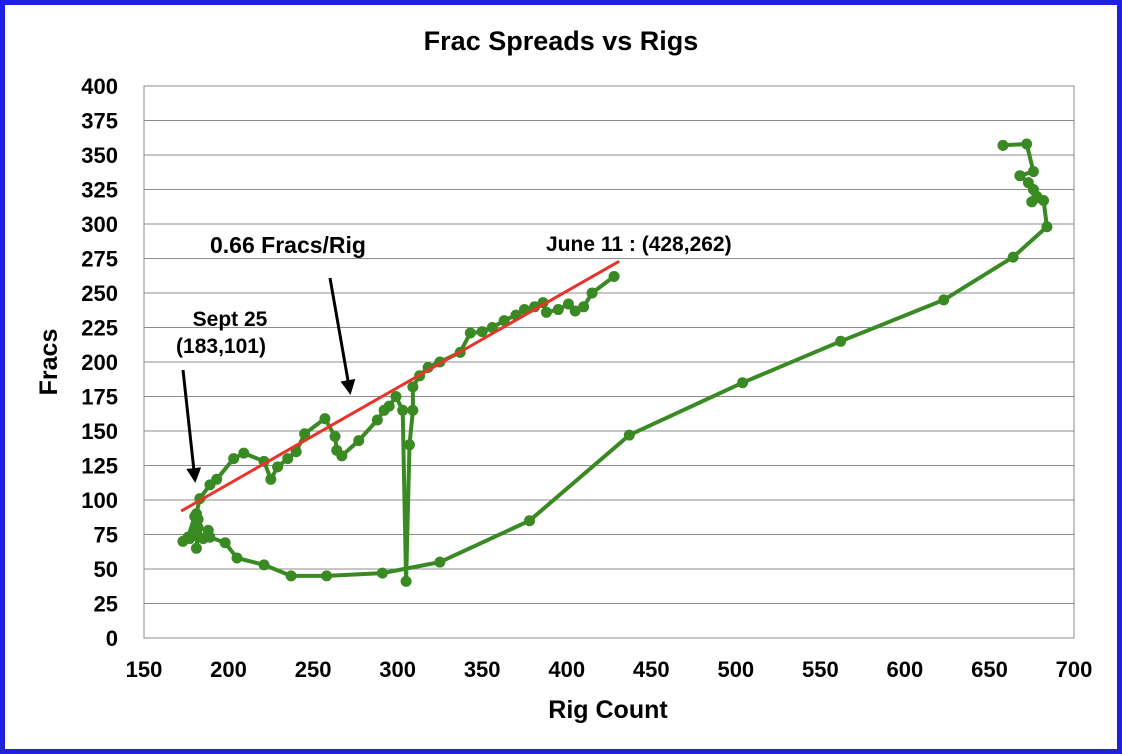 This screenshot has width=1122, height=754. Describe the element at coordinates (221, 346) in the screenshot. I see `start-point-coords: (183,101)` at that location.